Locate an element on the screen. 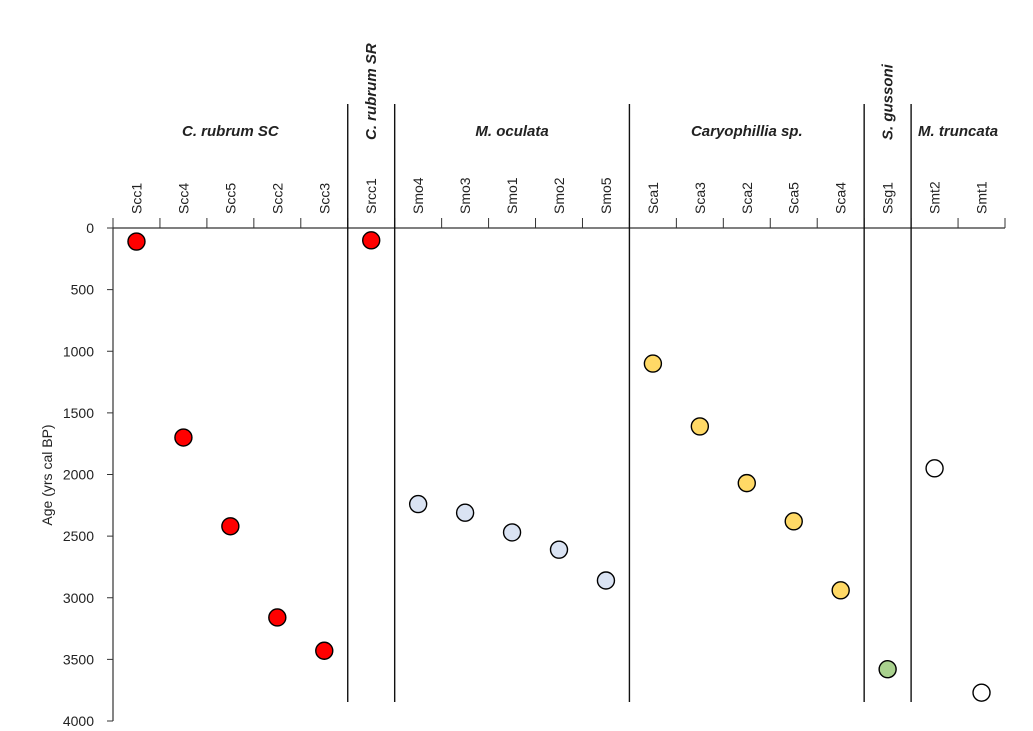 This screenshot has height=731, width=1033. category-label: Sca3 is located at coordinates (700, 198).